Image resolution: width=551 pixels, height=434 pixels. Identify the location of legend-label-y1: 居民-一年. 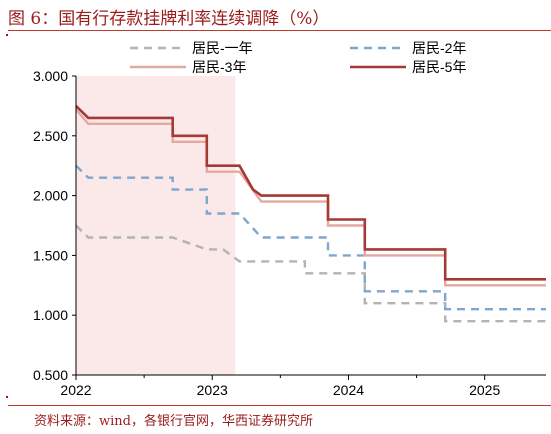
(222, 48).